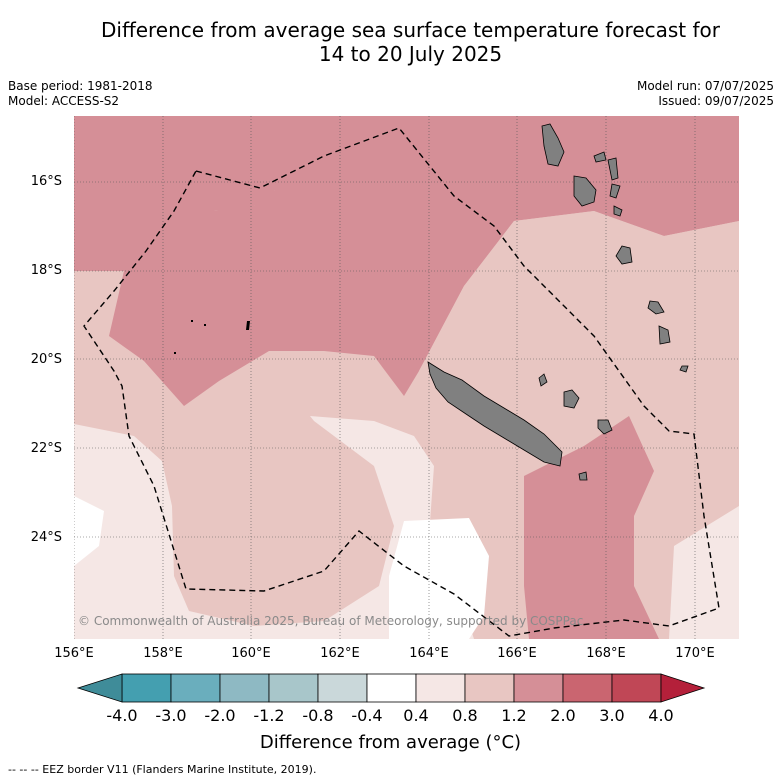 The height and width of the screenshot is (781, 781). What do you see at coordinates (615, 248) in the screenshot?
I see `vanuatu-islands` at bounding box center [615, 248].